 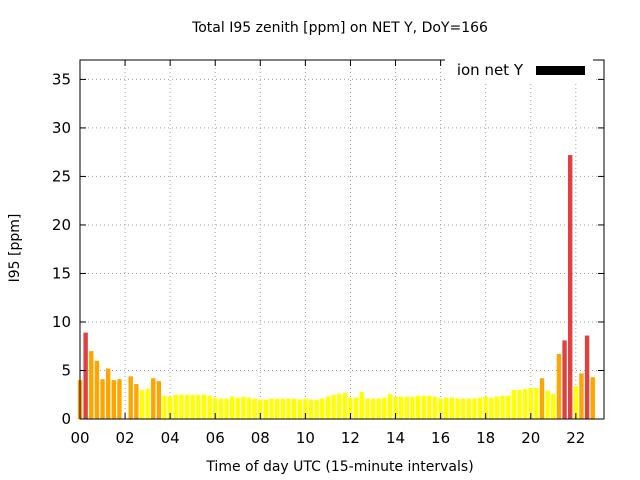 What do you see at coordinates (339, 28) in the screenshot?
I see `chart-title: Total I95 zenith [ppm] on NET Y, DoY=166` at bounding box center [339, 28].